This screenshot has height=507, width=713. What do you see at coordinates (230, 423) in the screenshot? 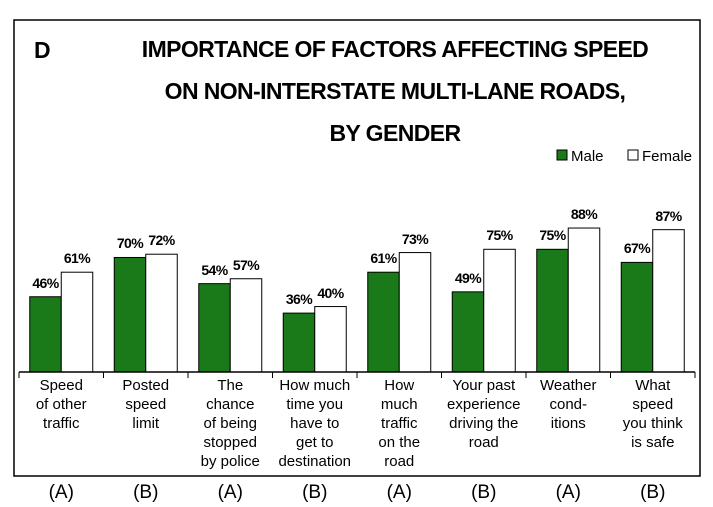
I see `x-tick-label: The chance of being stopped by police` at bounding box center [230, 423].